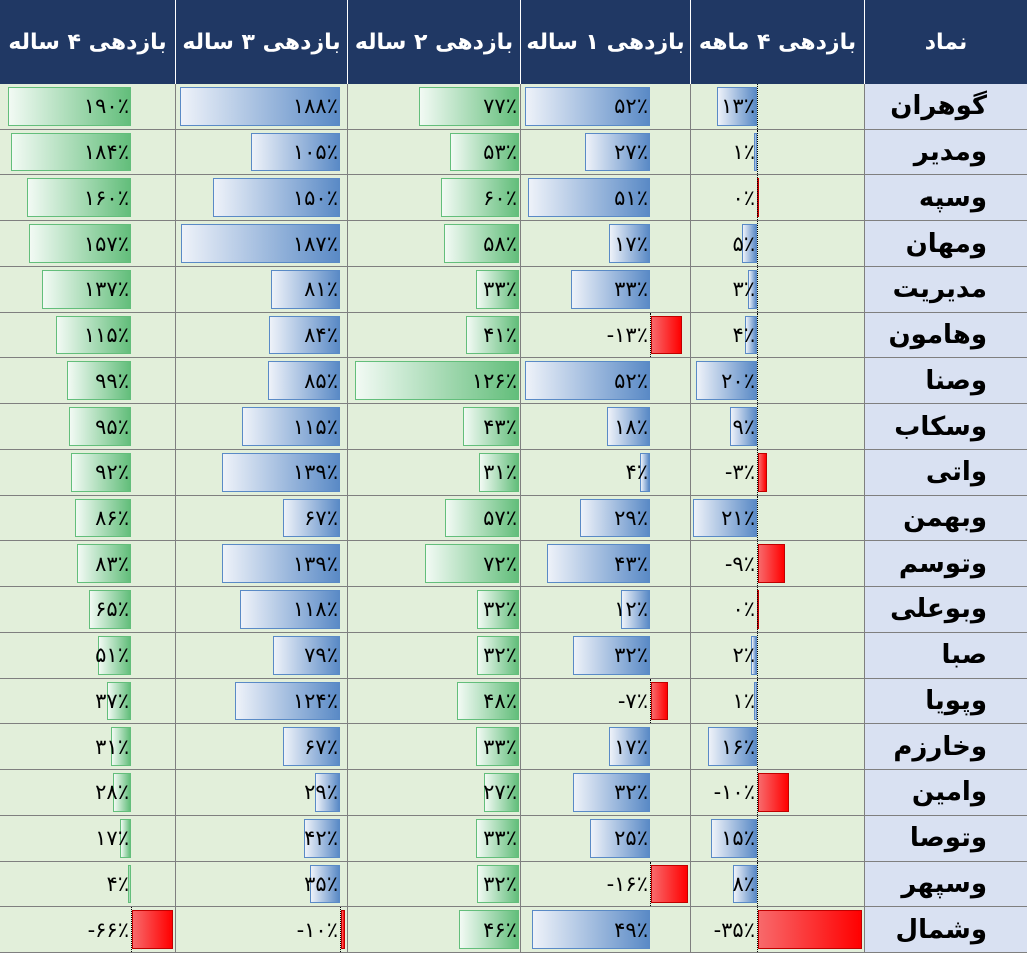 This screenshot has width=1027, height=953. I want to click on return-1-year-axis, so click(650, 701).